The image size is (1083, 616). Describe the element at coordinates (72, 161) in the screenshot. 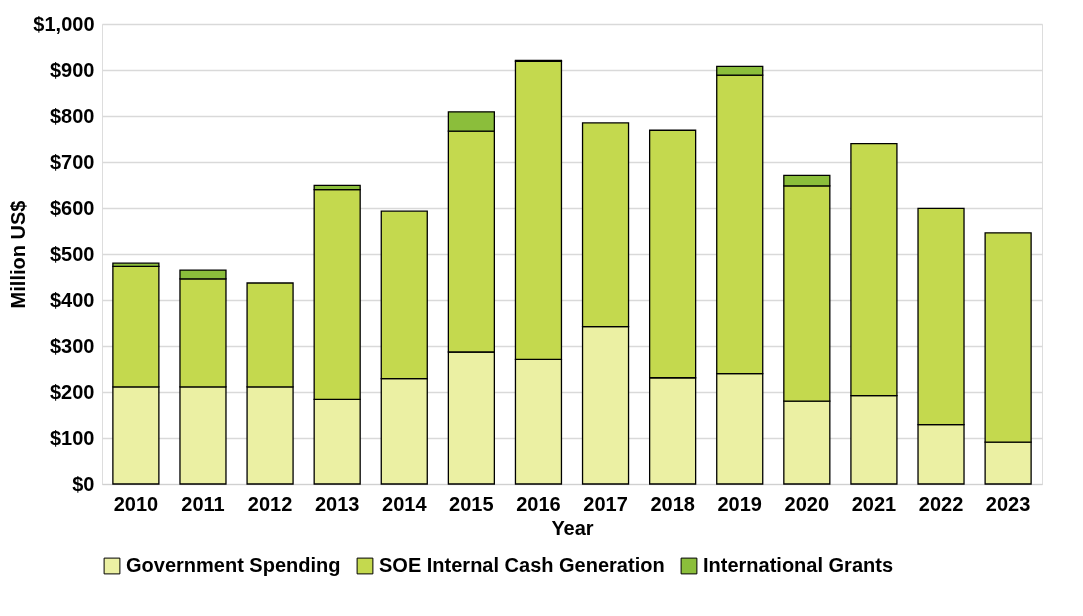

I see `y-tick-label: $700` at that location.